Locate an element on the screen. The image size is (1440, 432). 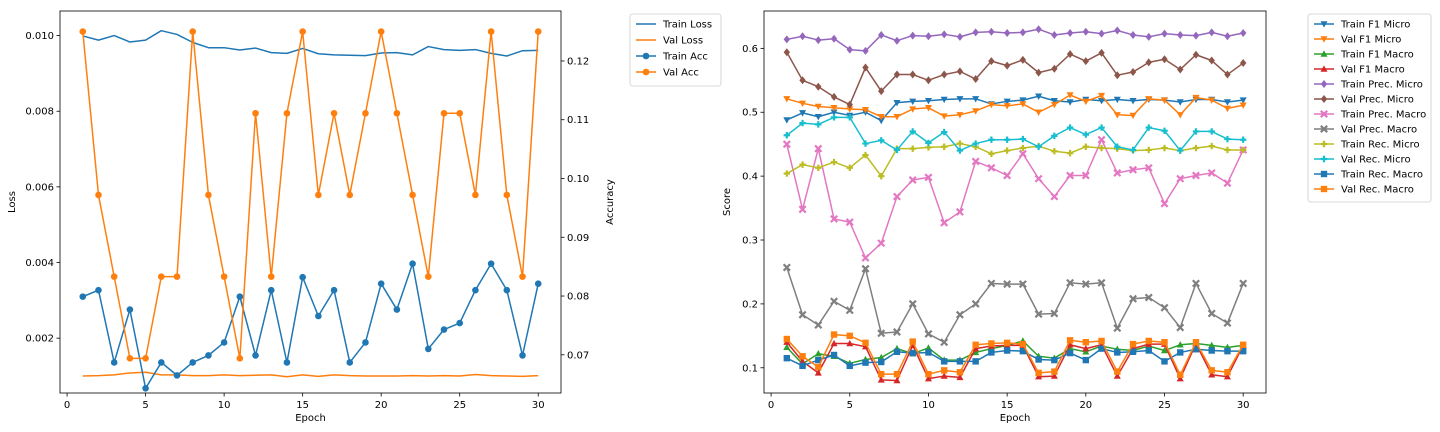
y-tick-label: 0.004 is located at coordinates (39, 263).